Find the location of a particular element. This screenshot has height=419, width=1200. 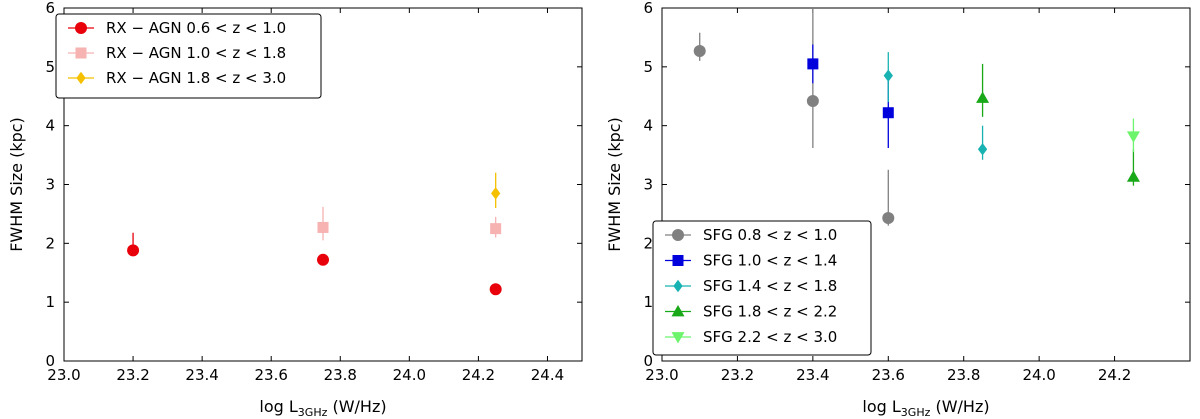

legend-label: RX − AGN 0.6 < z < 1.0 is located at coordinates (196, 28).